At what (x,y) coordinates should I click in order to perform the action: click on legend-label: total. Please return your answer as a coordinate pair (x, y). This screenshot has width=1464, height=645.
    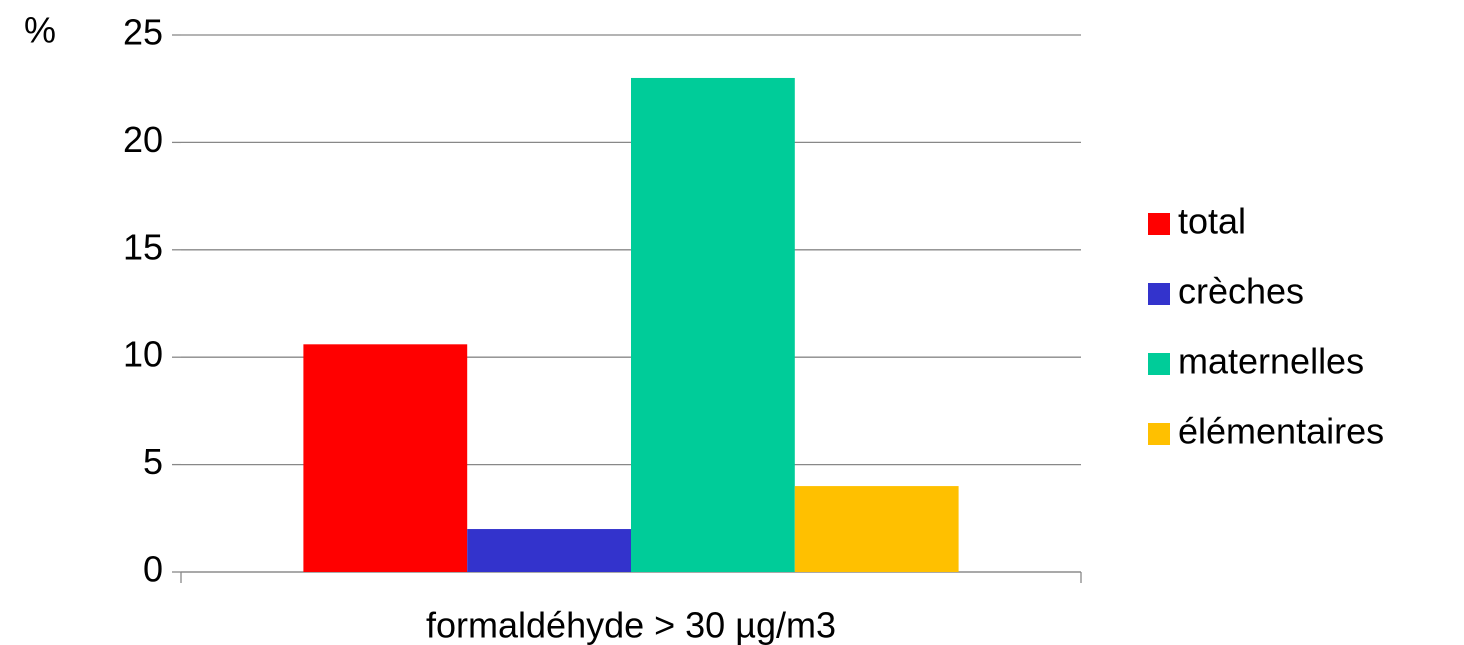
    Looking at the image, I should click on (1212, 221).